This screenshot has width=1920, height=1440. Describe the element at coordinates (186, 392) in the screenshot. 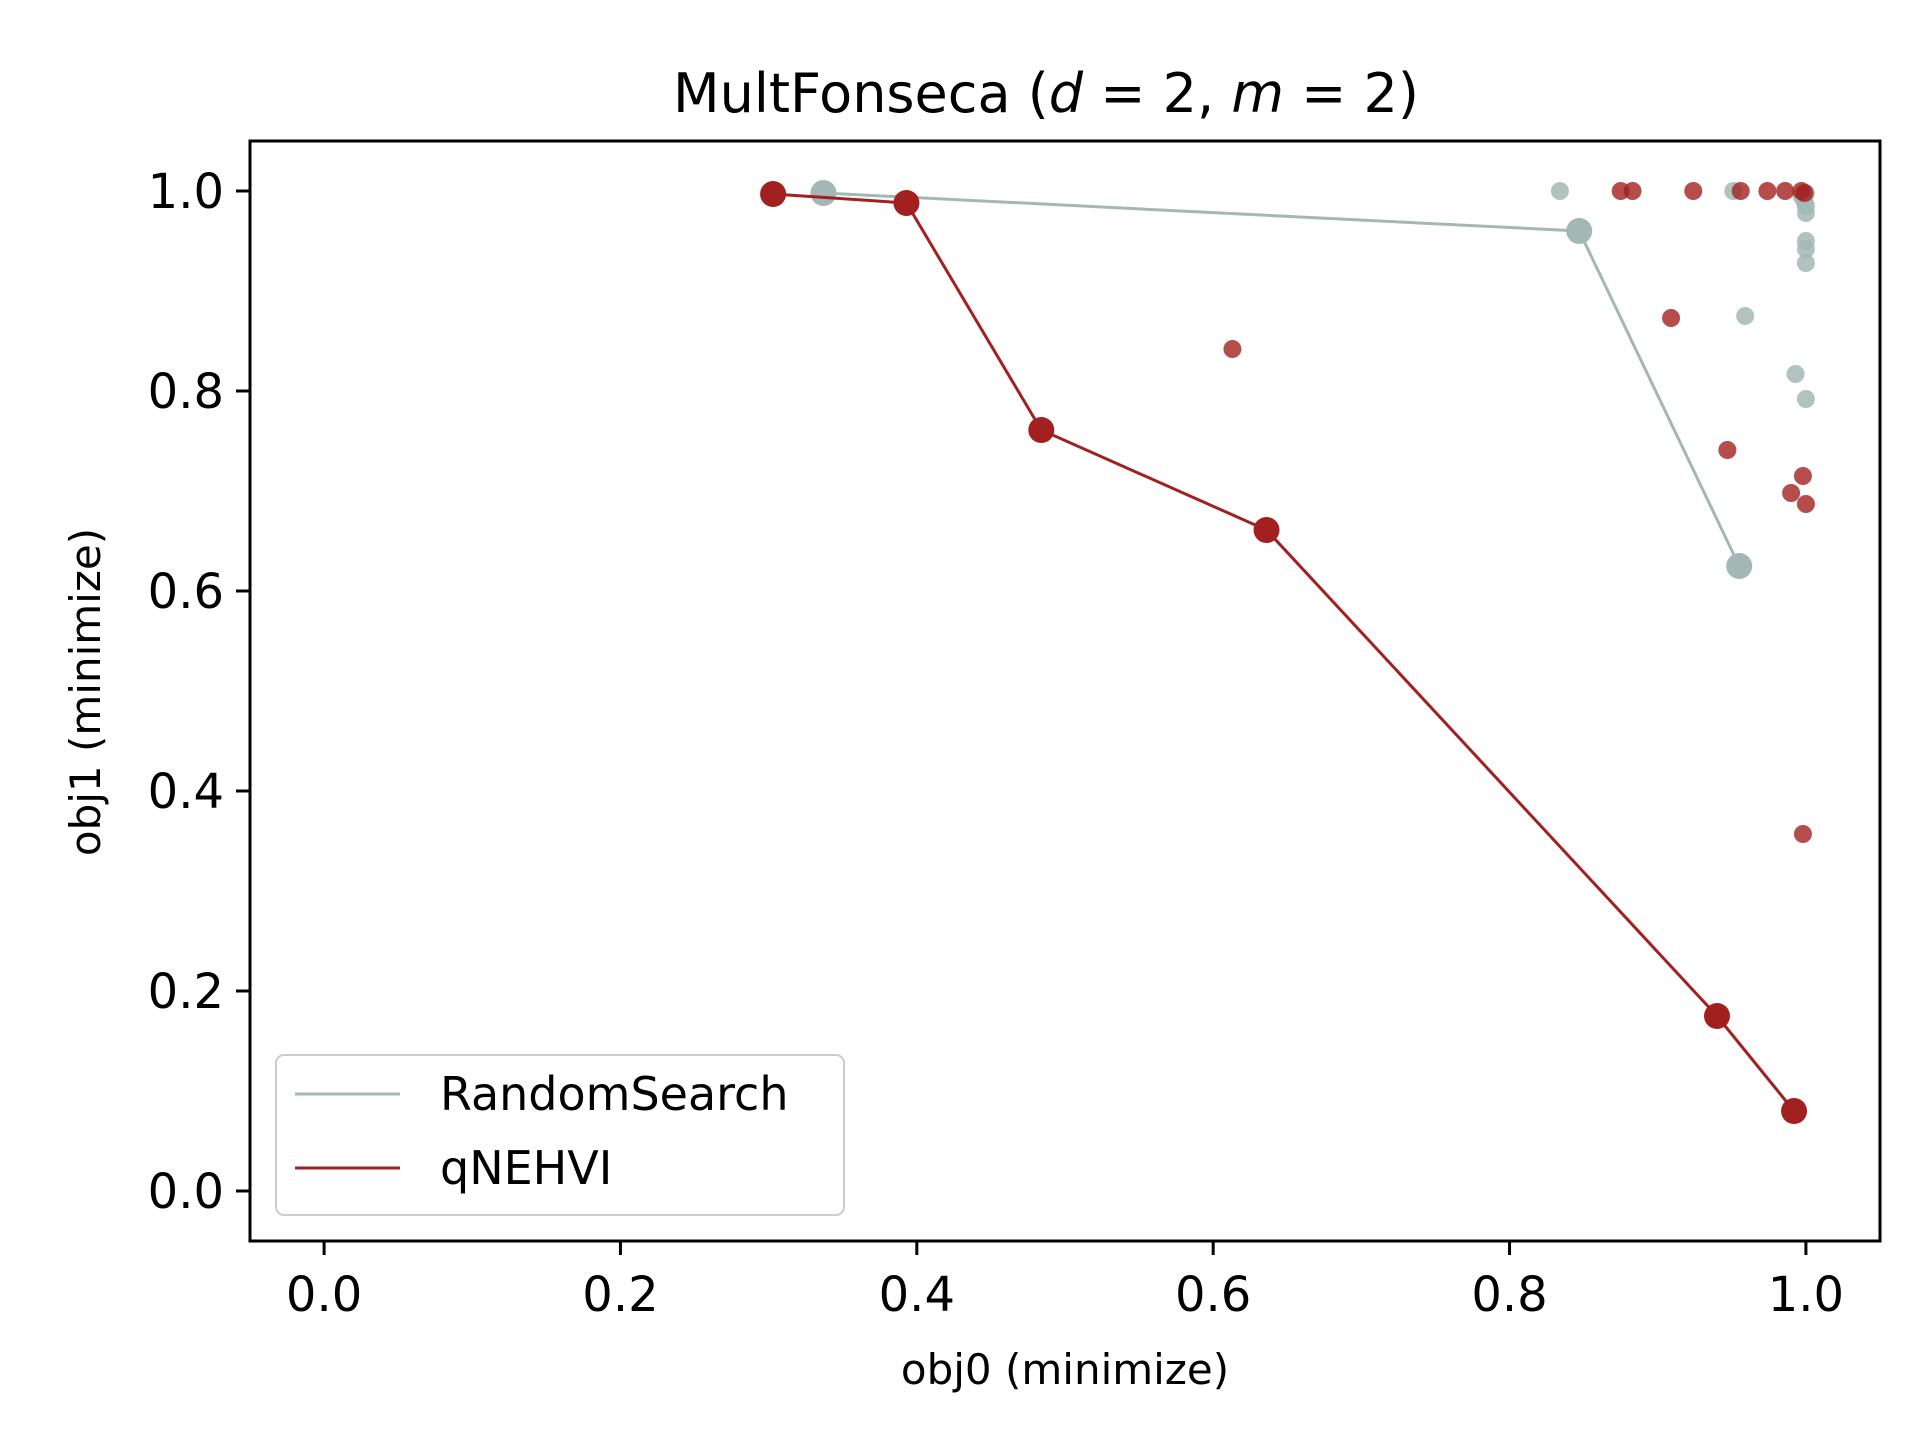

I see `y-tick-label-4: 0.8` at that location.